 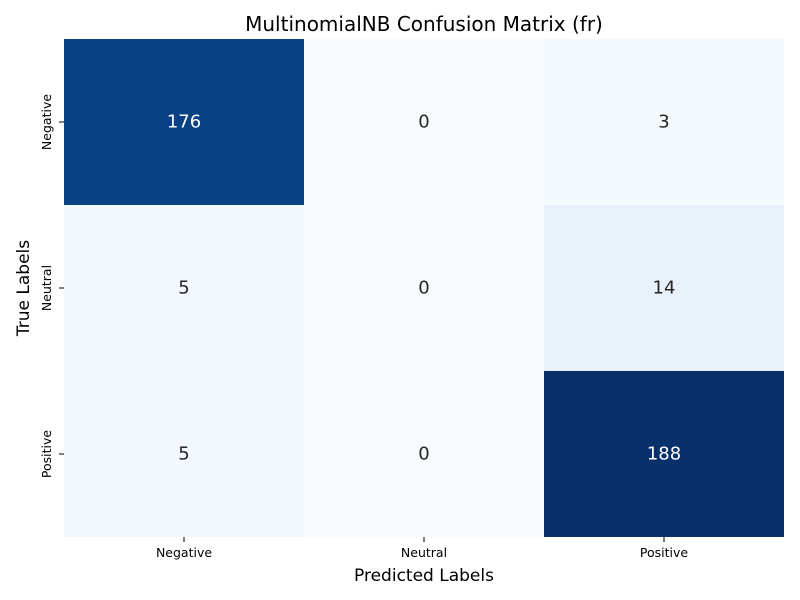 I want to click on y-axis-ticks: Negative Neutral Positive, so click(x=51, y=286).